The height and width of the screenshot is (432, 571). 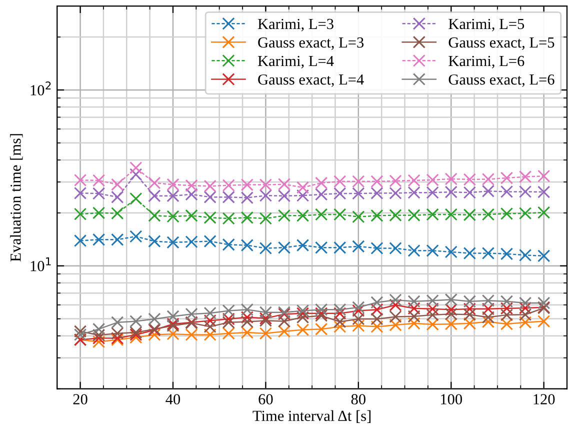 I want to click on legend-label: Karimi, L=6, so click(x=486, y=62).